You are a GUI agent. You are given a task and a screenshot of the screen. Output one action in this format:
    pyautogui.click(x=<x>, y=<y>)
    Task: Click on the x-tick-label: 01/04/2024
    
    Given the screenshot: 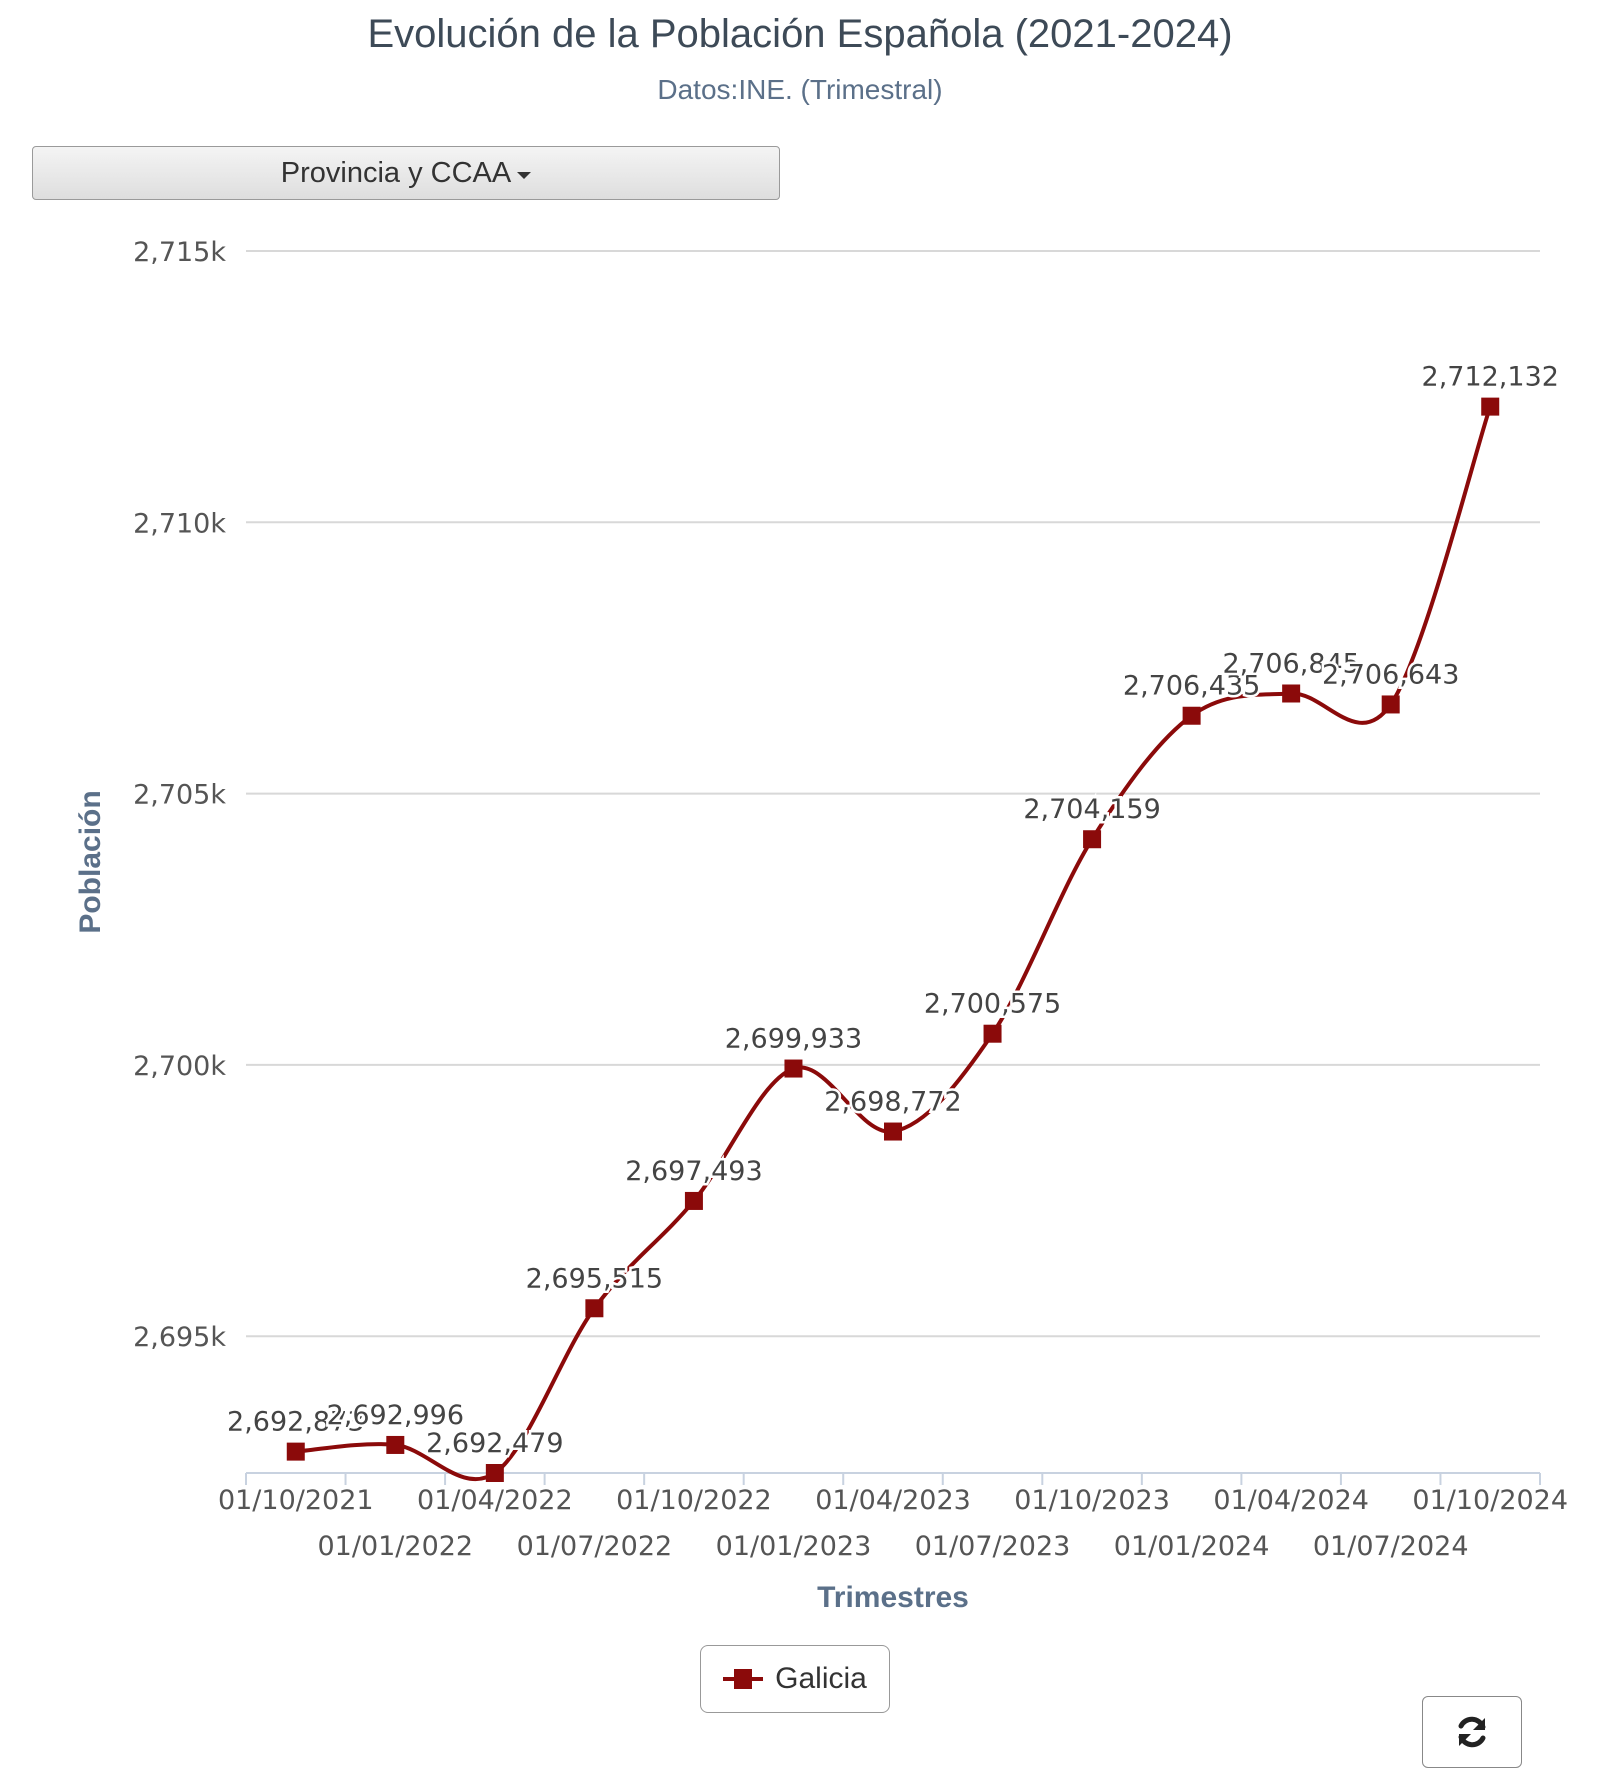 What is the action you would take?
    pyautogui.click(x=1291, y=1500)
    